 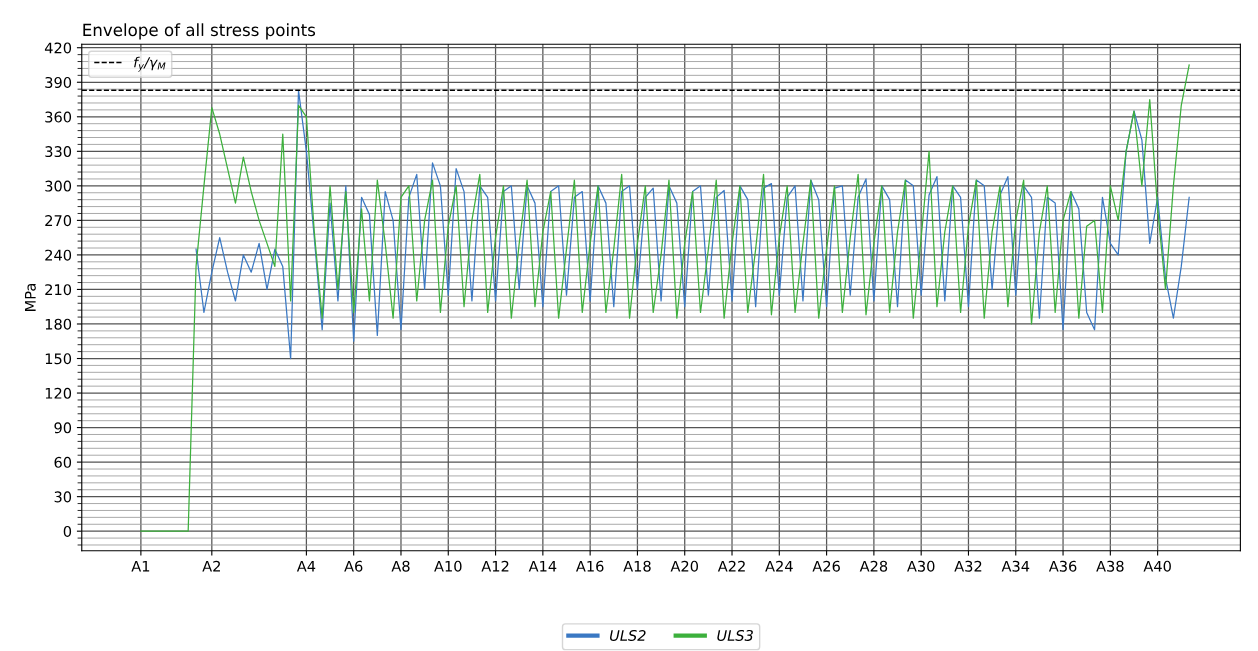 I want to click on x-tick-label: A1, so click(x=140, y=566).